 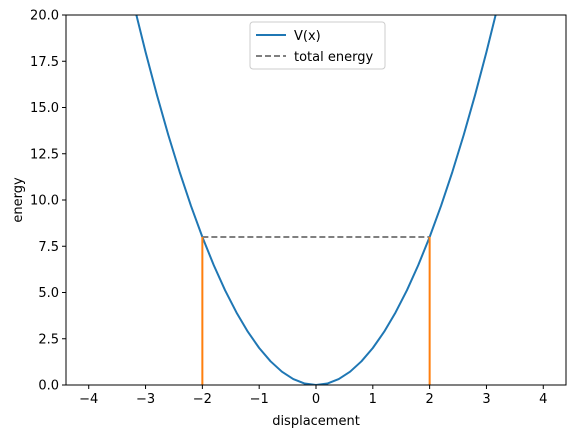 What do you see at coordinates (88, 399) in the screenshot?
I see `x-tick-label: −4` at bounding box center [88, 399].